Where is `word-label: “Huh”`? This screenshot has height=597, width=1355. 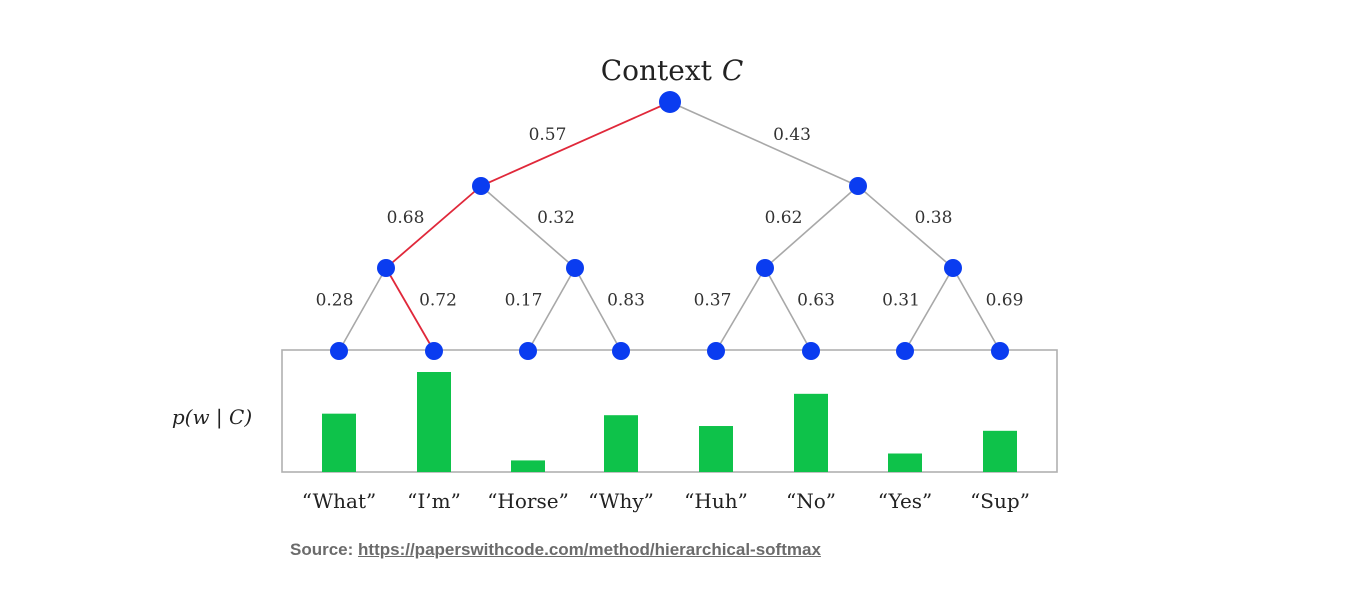
word-label: “Huh” is located at coordinates (716, 501).